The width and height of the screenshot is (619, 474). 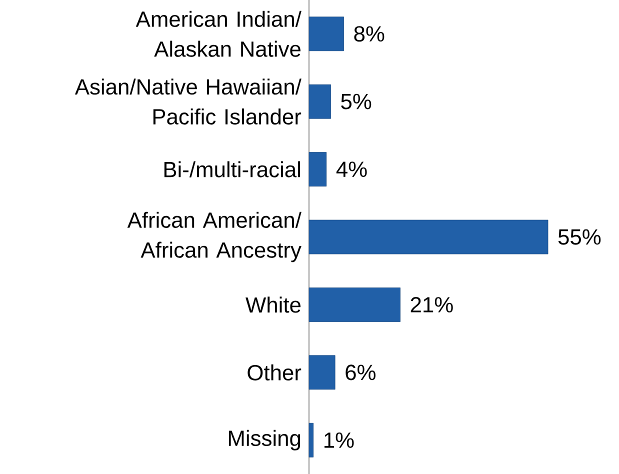 I want to click on data-label: 1%, so click(x=339, y=440).